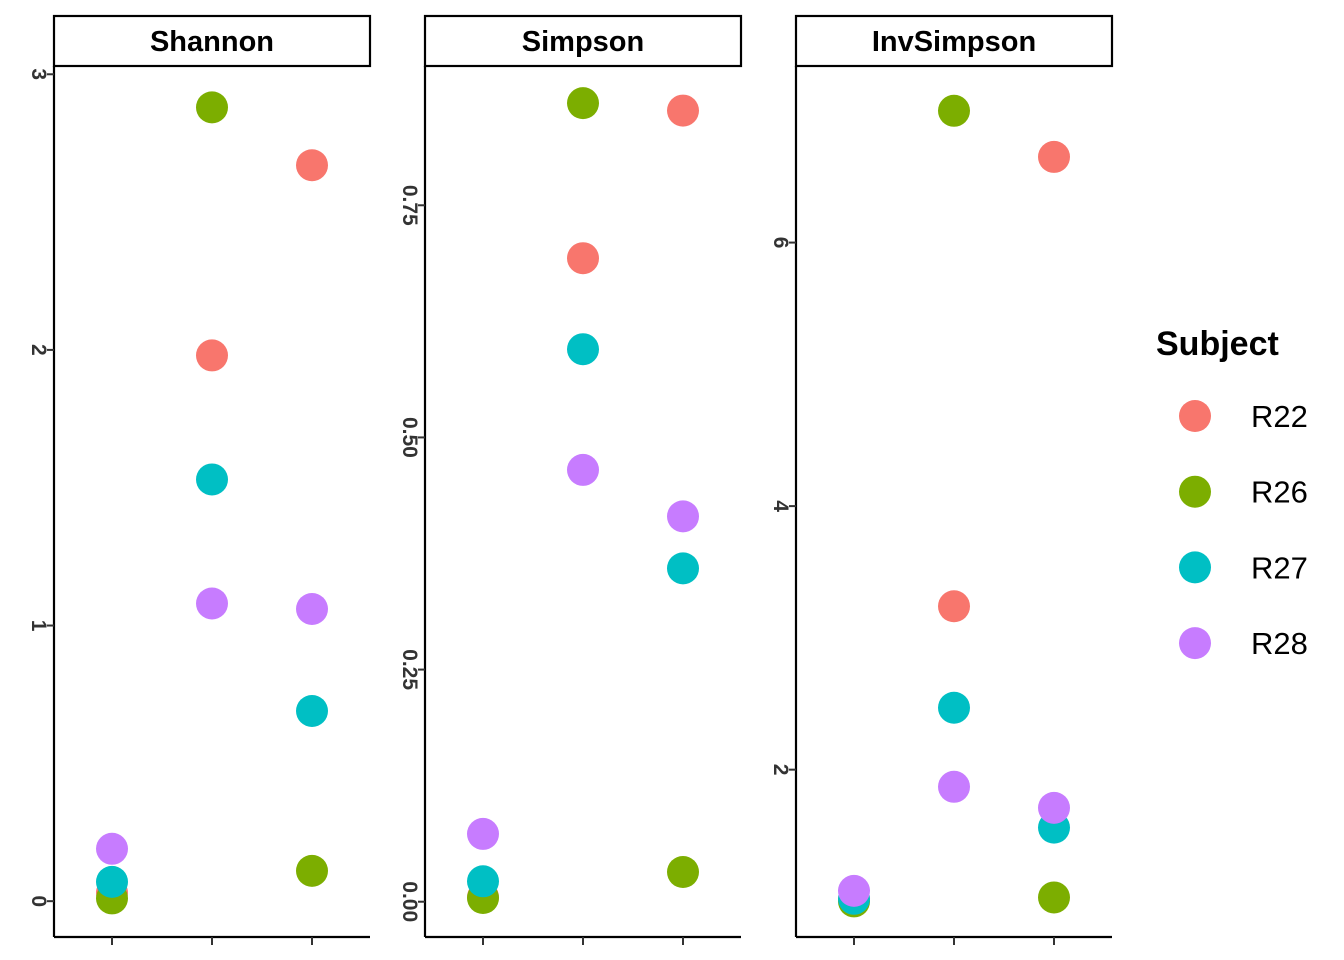  I want to click on legend-title: Subject, so click(1217, 344).